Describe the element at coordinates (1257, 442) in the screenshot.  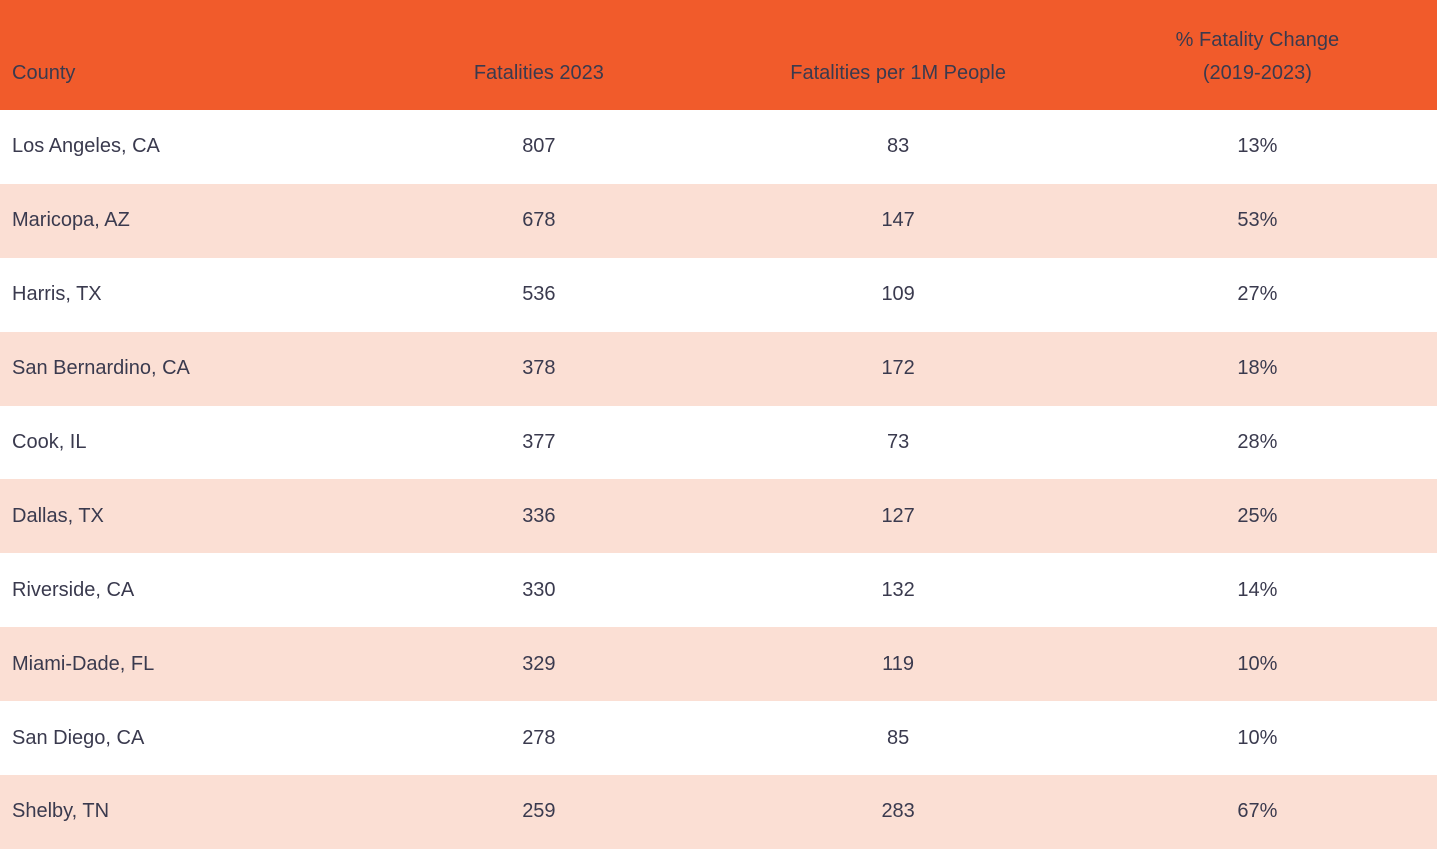
I see `pct-change-cell: 28%` at that location.